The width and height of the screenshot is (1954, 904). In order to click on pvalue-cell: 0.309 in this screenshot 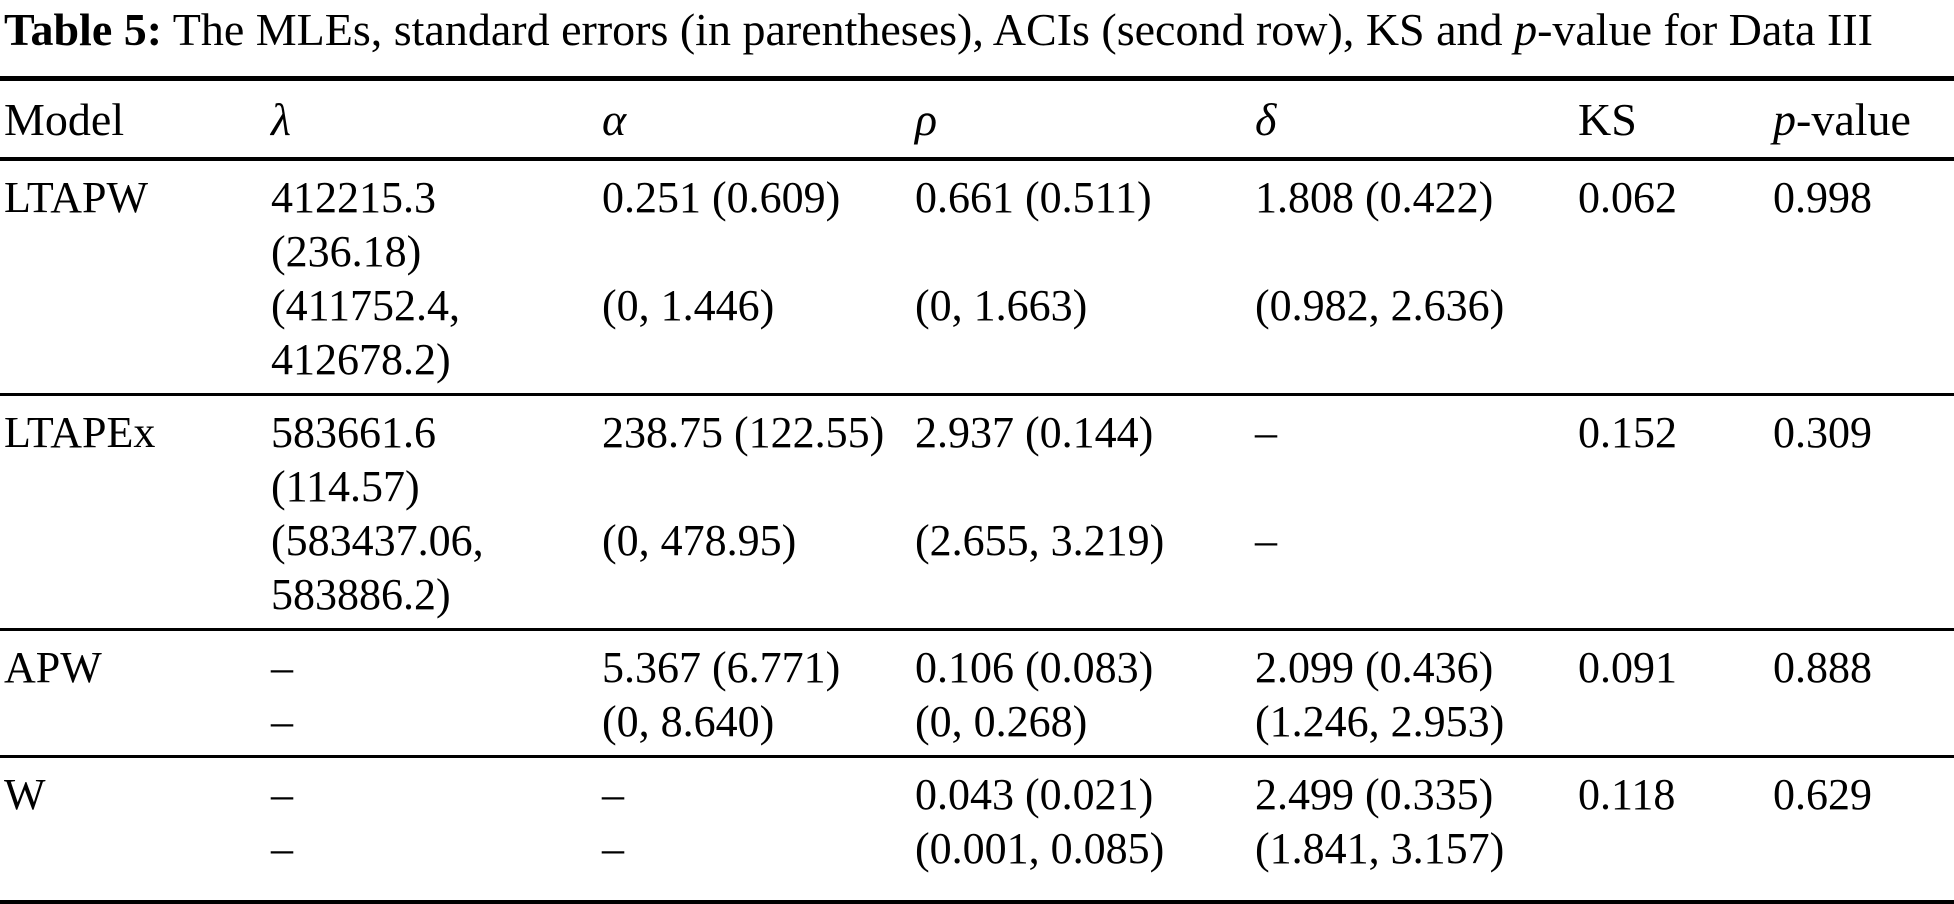, I will do `click(1859, 512)`.